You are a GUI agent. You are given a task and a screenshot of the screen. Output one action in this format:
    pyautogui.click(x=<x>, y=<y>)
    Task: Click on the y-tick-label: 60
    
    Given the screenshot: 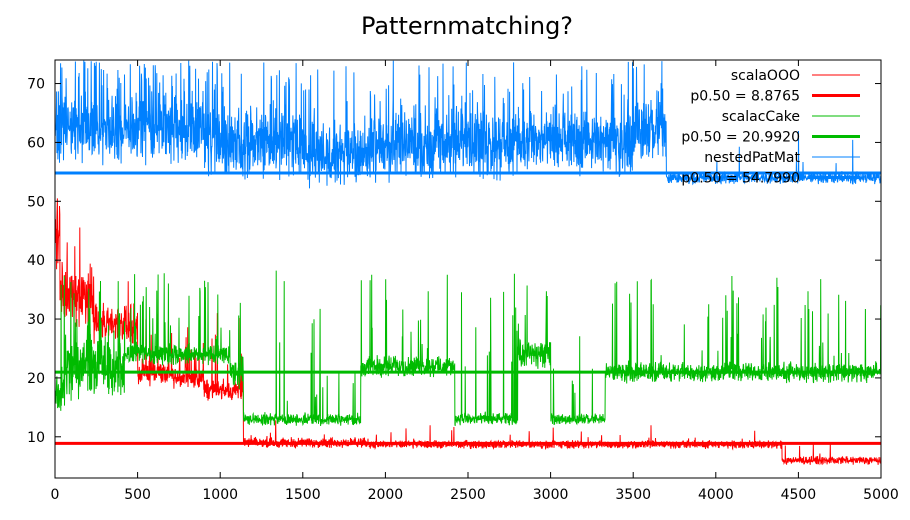 What is the action you would take?
    pyautogui.click(x=36, y=143)
    